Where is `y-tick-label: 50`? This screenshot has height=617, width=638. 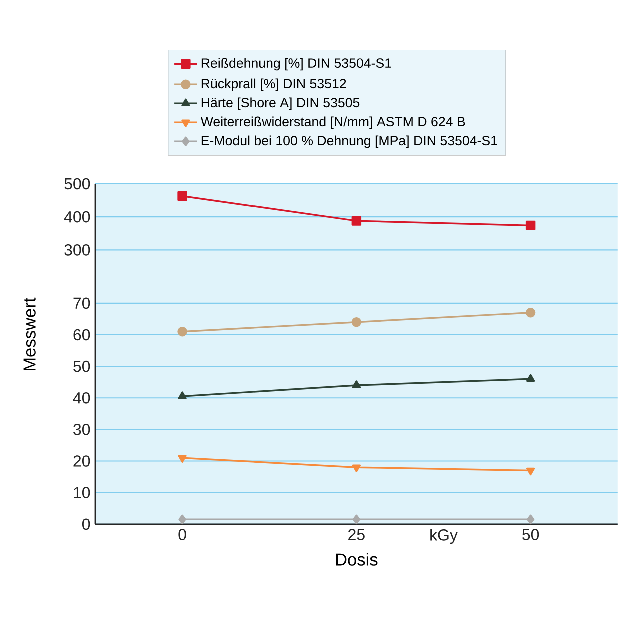
y-tick-label: 50 is located at coordinates (82, 366).